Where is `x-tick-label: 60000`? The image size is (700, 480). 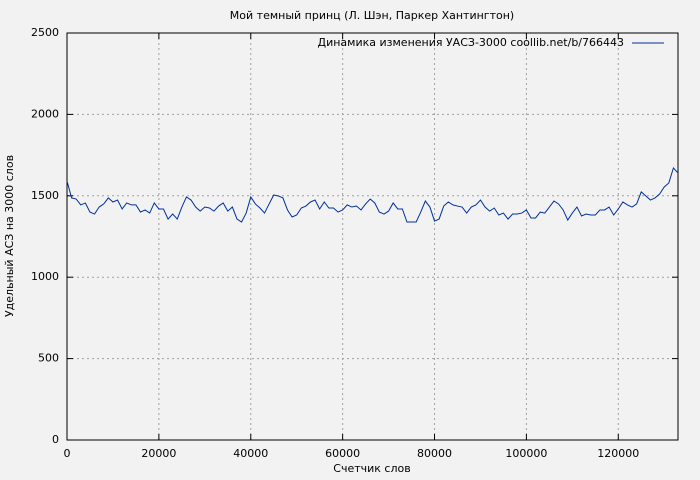 x-tick-label: 60000 is located at coordinates (342, 453).